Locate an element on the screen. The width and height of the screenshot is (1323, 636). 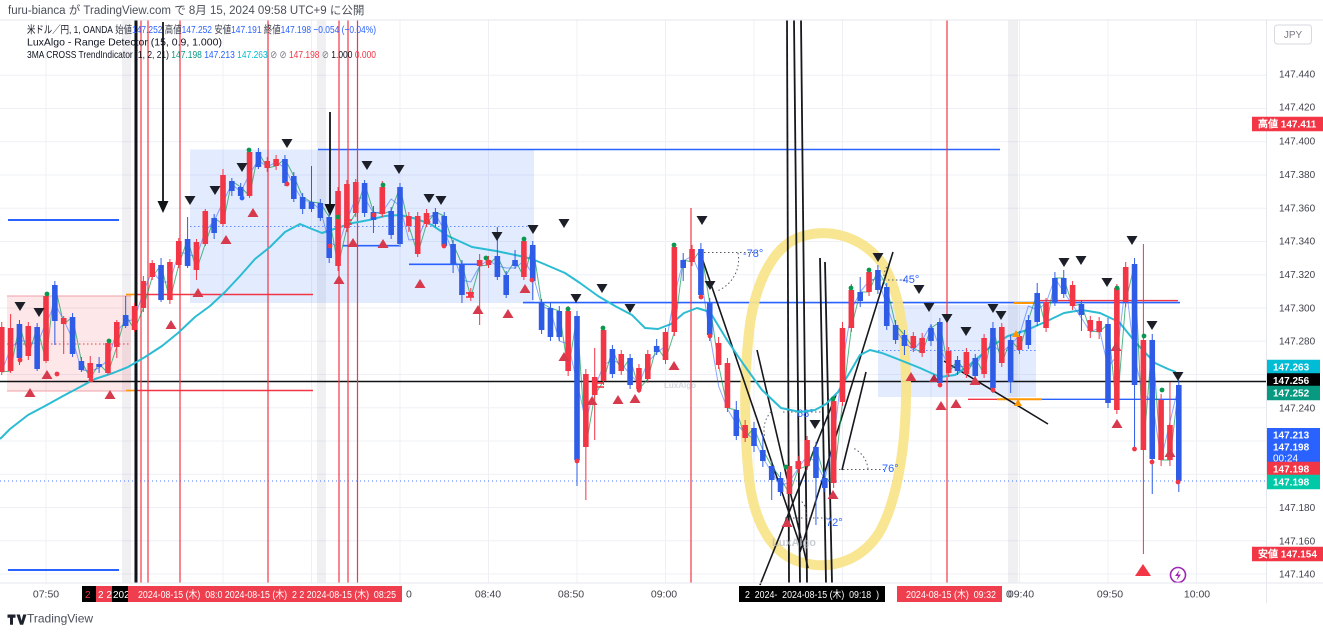
svg-text: 08:50 is located at coordinates (571, 595).